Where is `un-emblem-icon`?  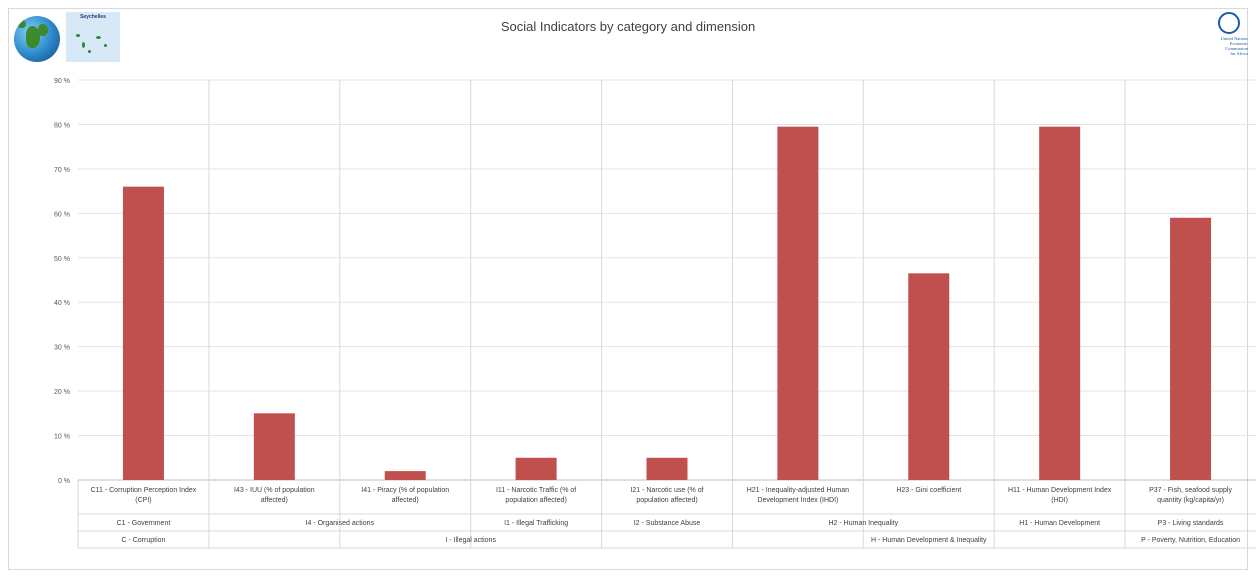
un-emblem-icon is located at coordinates (1229, 23).